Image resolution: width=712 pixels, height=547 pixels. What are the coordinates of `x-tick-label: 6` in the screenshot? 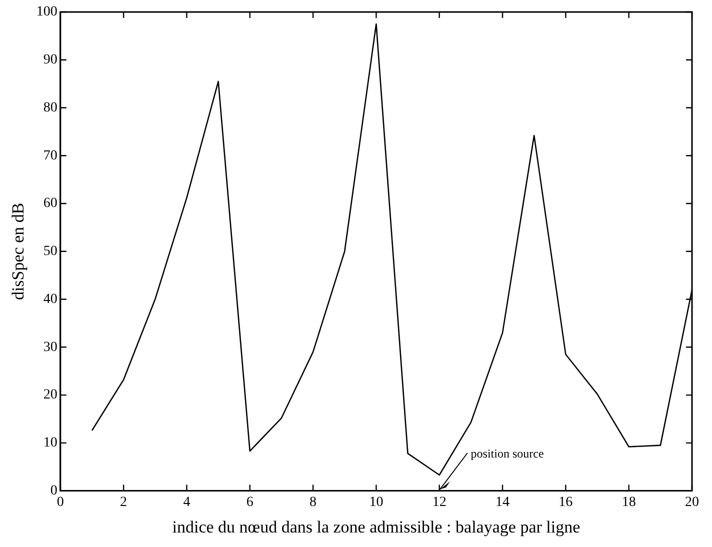 It's located at (250, 502).